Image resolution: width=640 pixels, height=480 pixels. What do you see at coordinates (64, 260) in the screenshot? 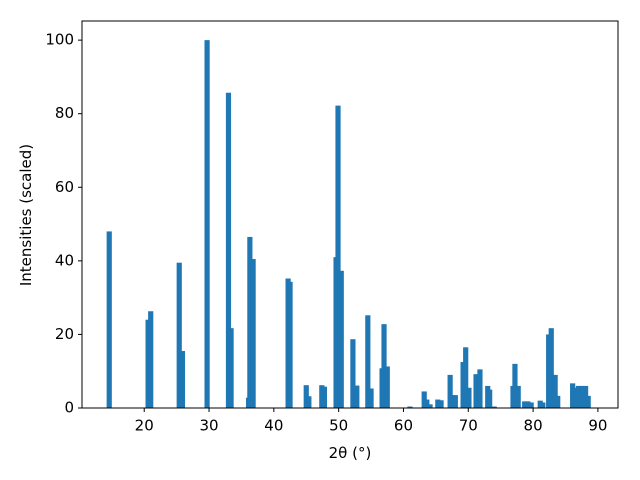
I see `y-tick-label: 40` at bounding box center [64, 260].